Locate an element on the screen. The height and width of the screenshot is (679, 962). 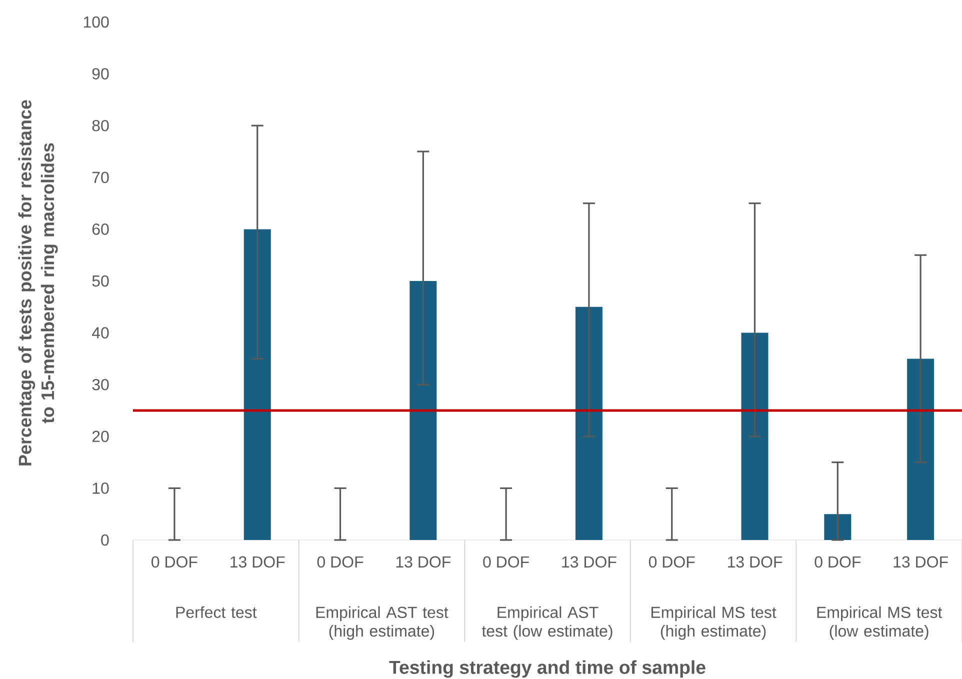
text: Empirical AST test (low estimate) is located at coordinates (547, 623).